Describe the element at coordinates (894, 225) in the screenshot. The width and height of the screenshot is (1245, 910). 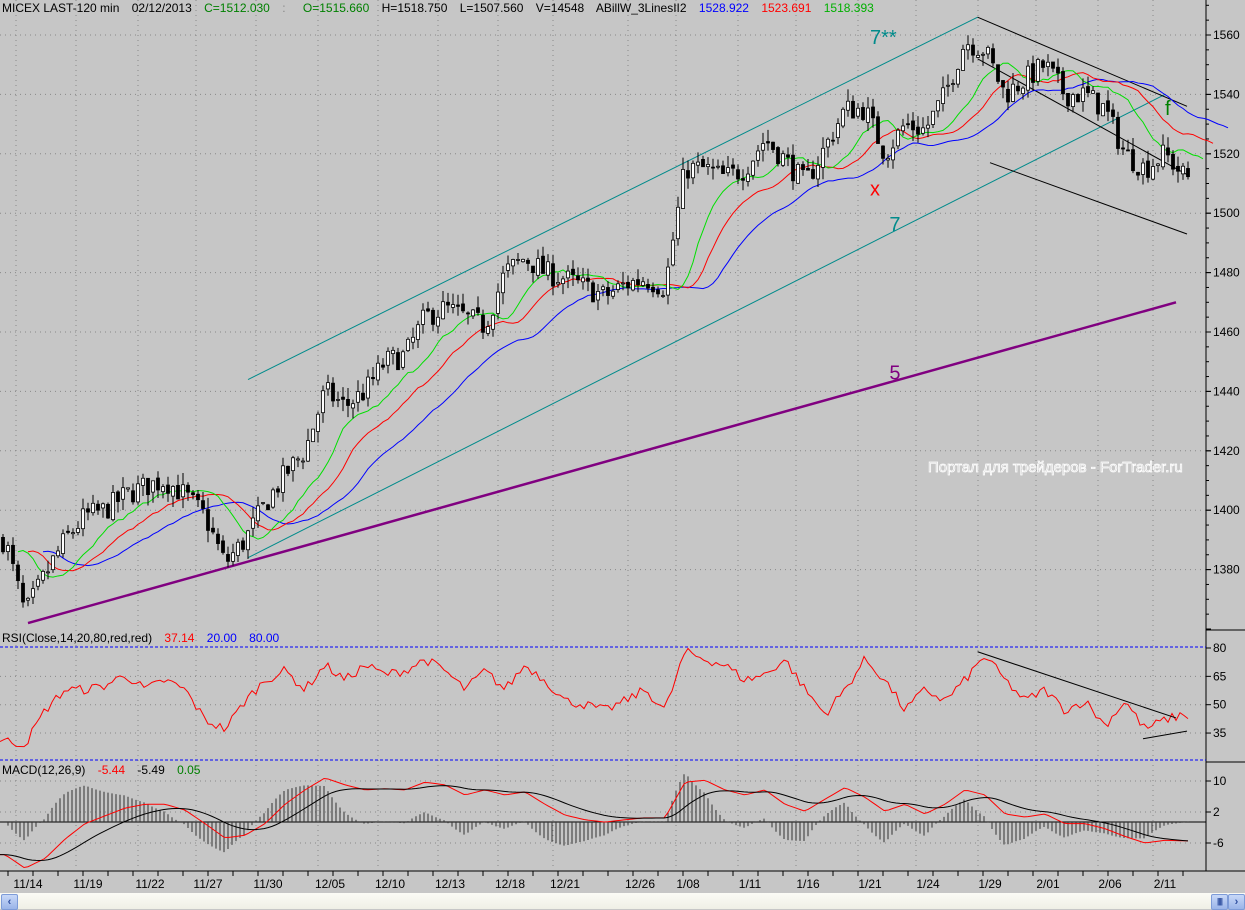
I see `chart-annotation: 7` at that location.